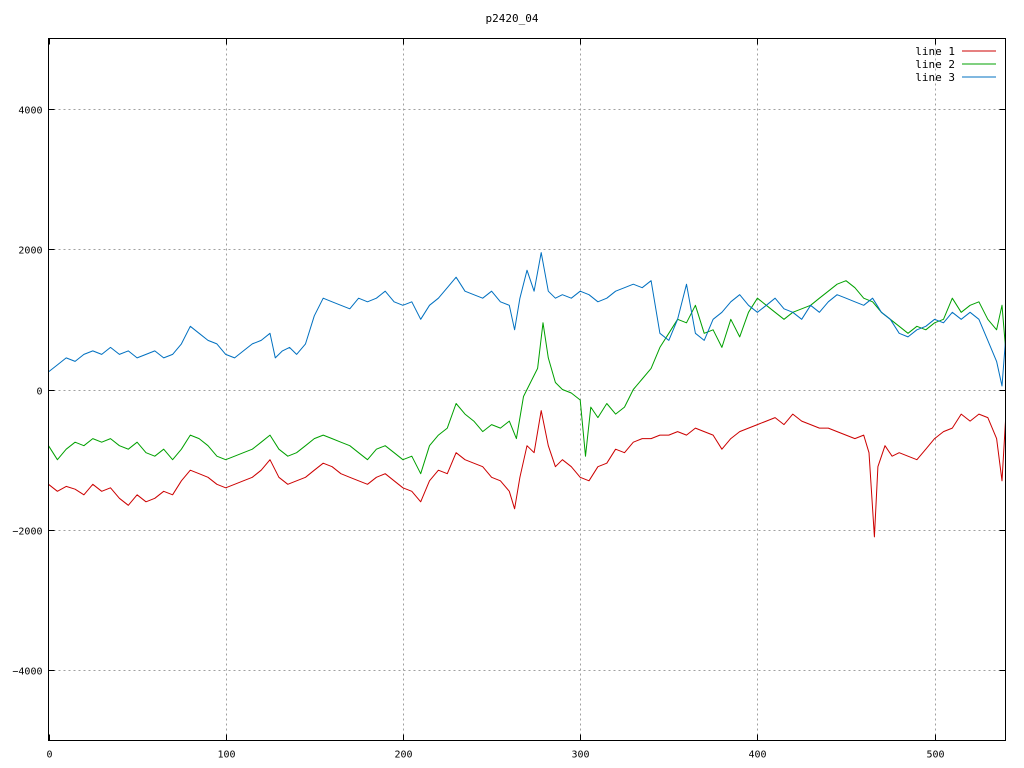  What do you see at coordinates (30, 111) in the screenshot?
I see `y-tick-label: 4000` at bounding box center [30, 111].